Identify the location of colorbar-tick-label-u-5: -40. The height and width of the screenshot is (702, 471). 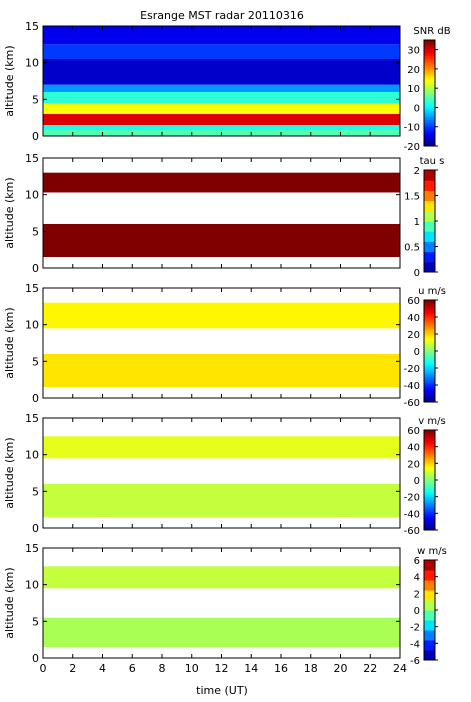
(412, 386).